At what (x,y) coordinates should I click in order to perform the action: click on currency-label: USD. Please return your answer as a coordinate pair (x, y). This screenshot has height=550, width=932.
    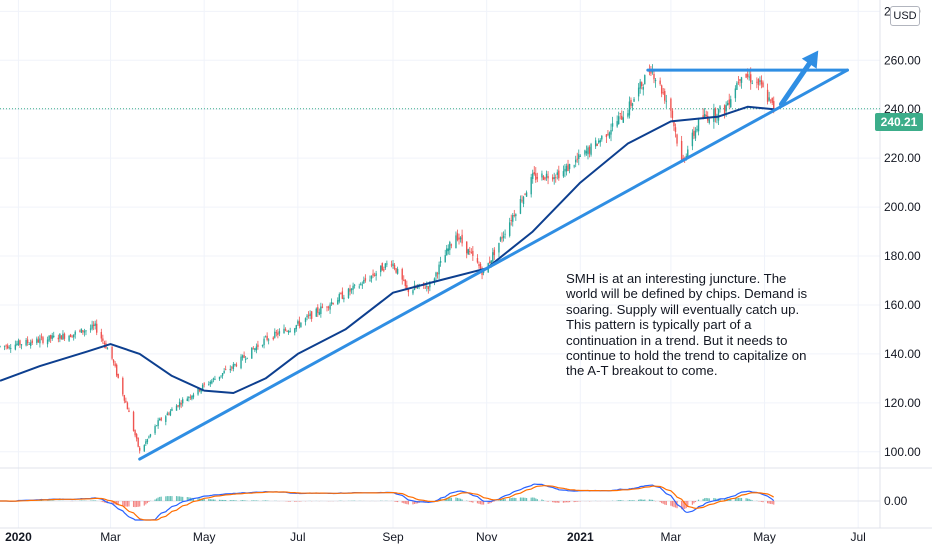
    Looking at the image, I should click on (905, 16).